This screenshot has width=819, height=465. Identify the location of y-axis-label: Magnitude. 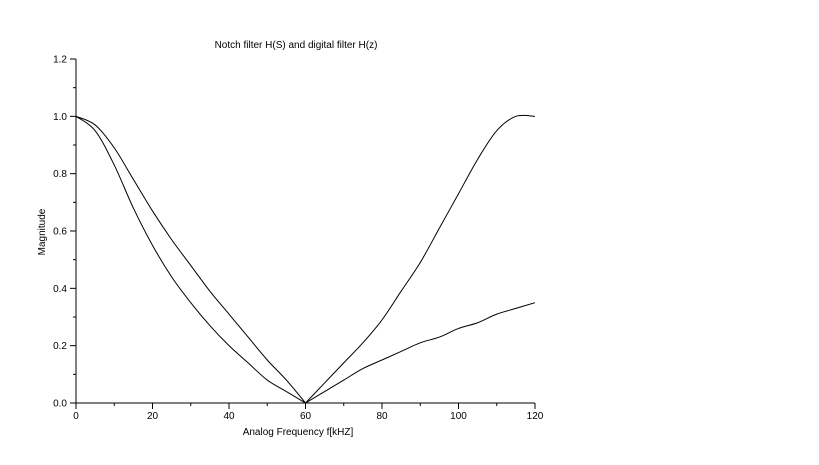
(42, 231).